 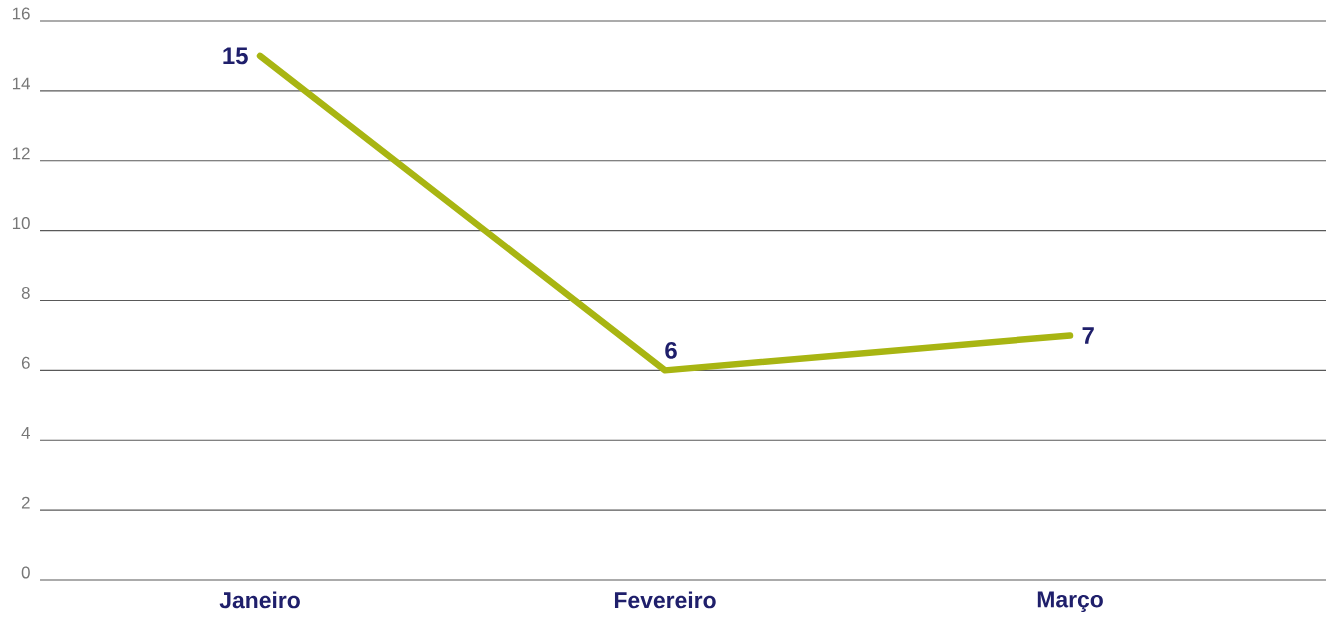 What do you see at coordinates (25, 572) in the screenshot?
I see `y-tick-label: 0` at bounding box center [25, 572].